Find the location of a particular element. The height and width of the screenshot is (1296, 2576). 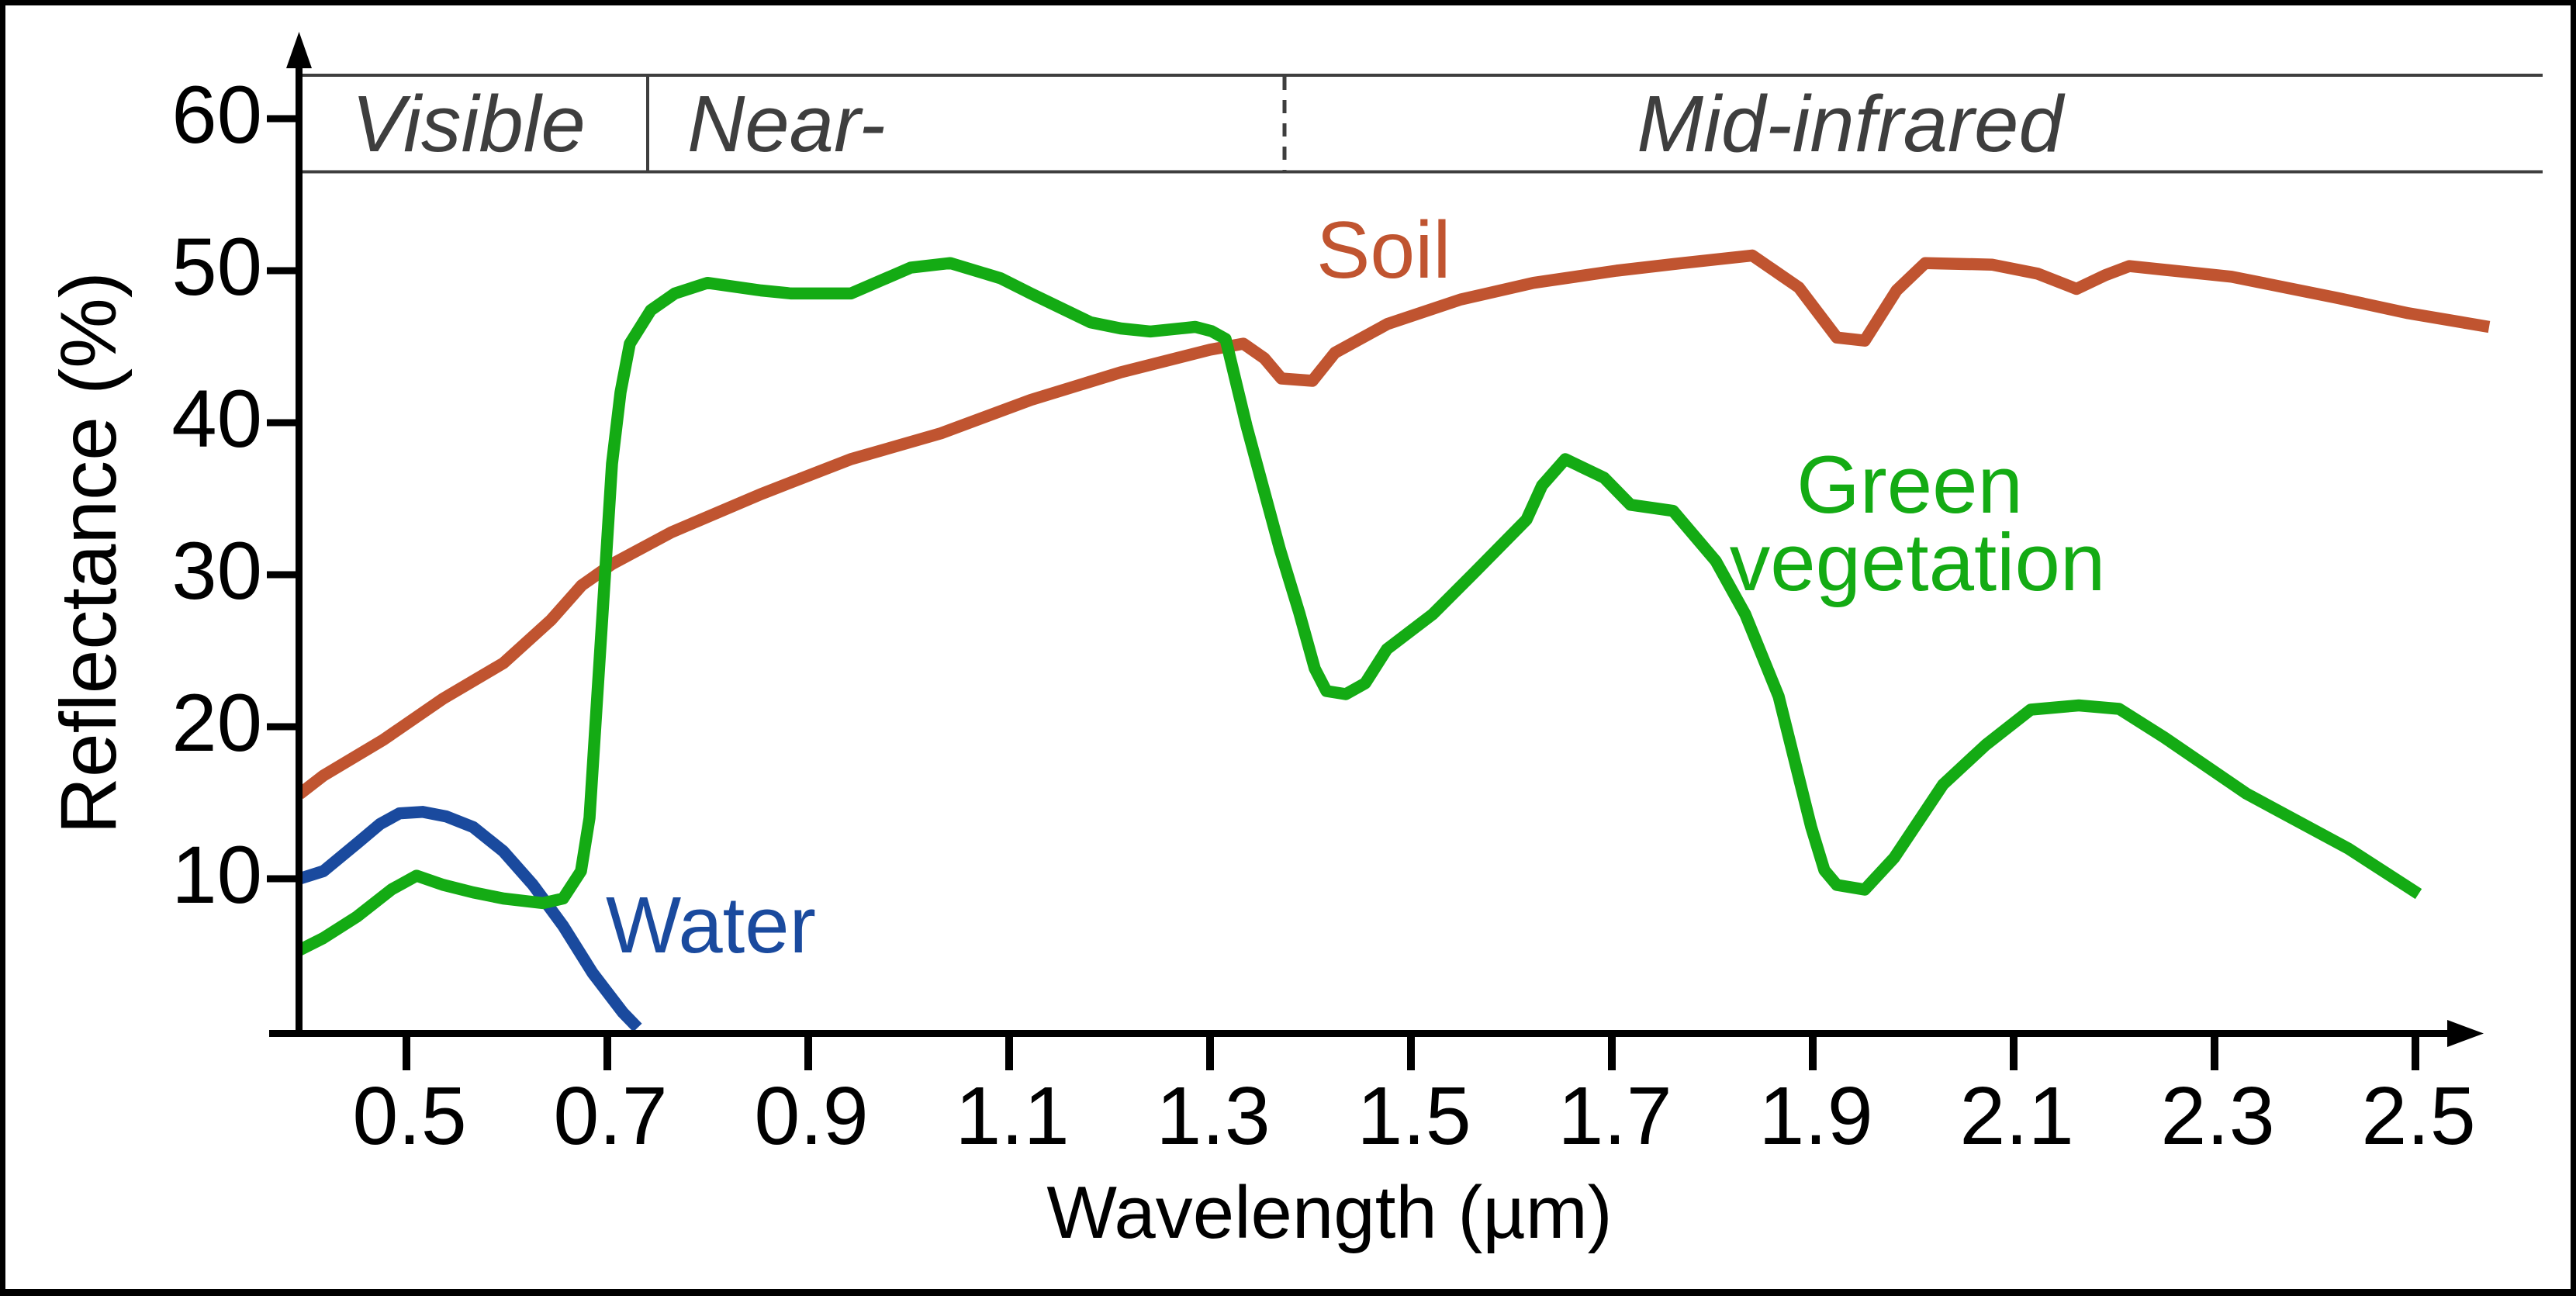

svg-text: 20 is located at coordinates (216, 723).